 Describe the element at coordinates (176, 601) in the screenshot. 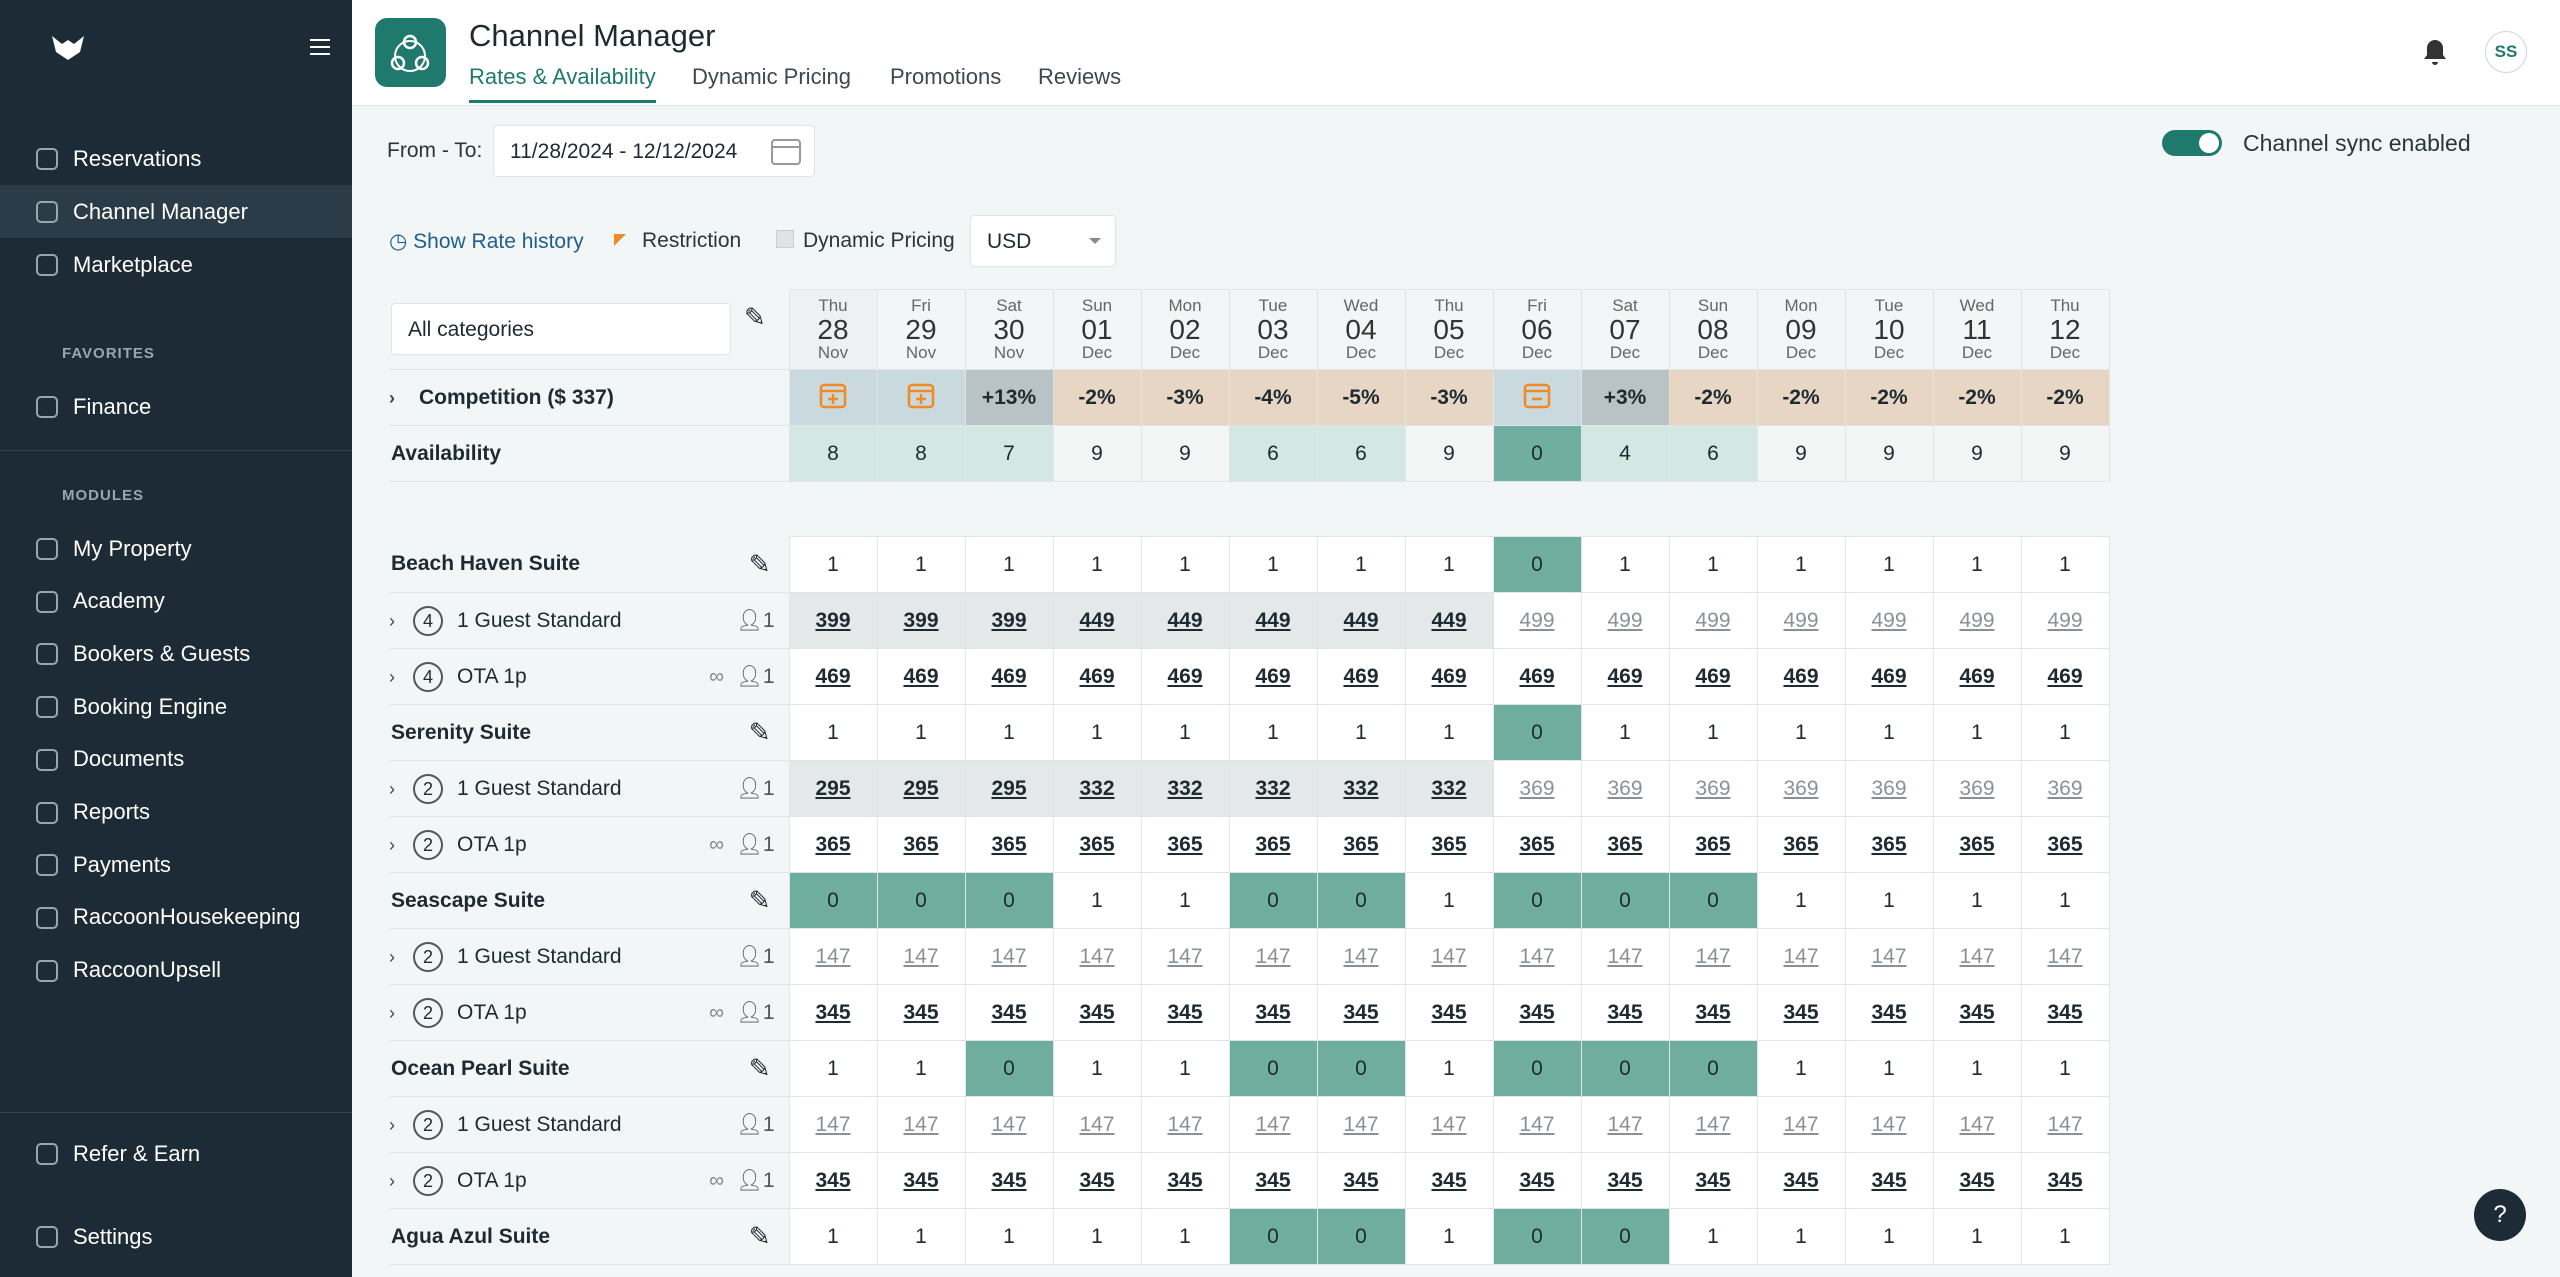

I see `nav-item: Academy` at that location.